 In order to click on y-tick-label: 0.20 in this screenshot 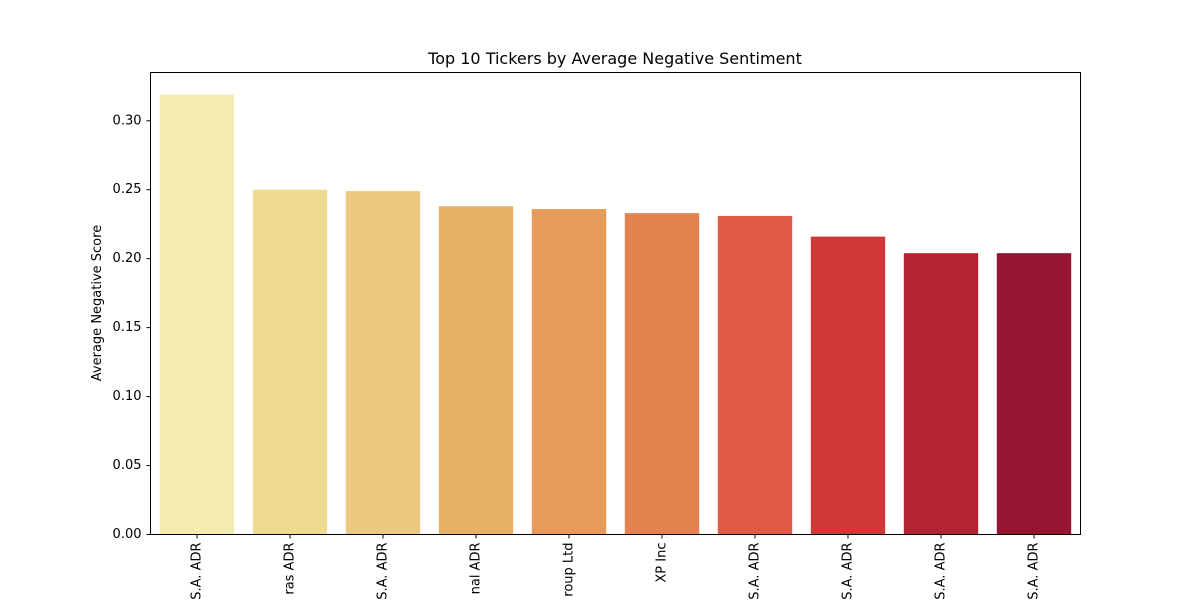, I will do `click(127, 258)`.